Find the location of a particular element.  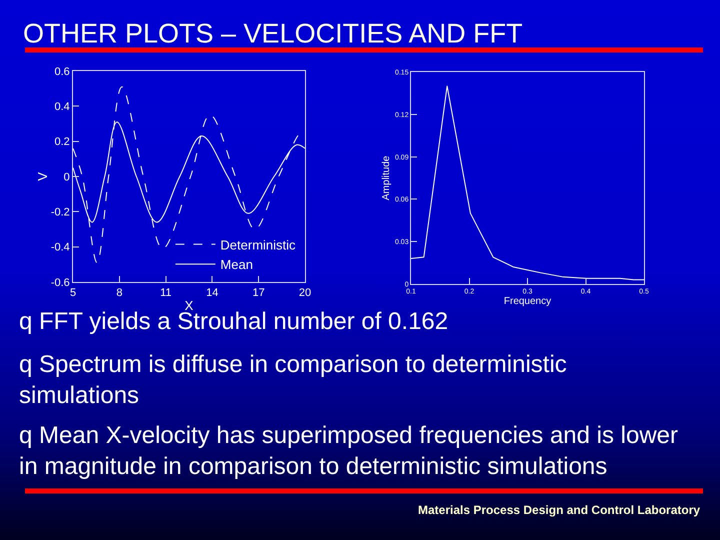

y-tick-label: 0.6 is located at coordinates (62, 72).